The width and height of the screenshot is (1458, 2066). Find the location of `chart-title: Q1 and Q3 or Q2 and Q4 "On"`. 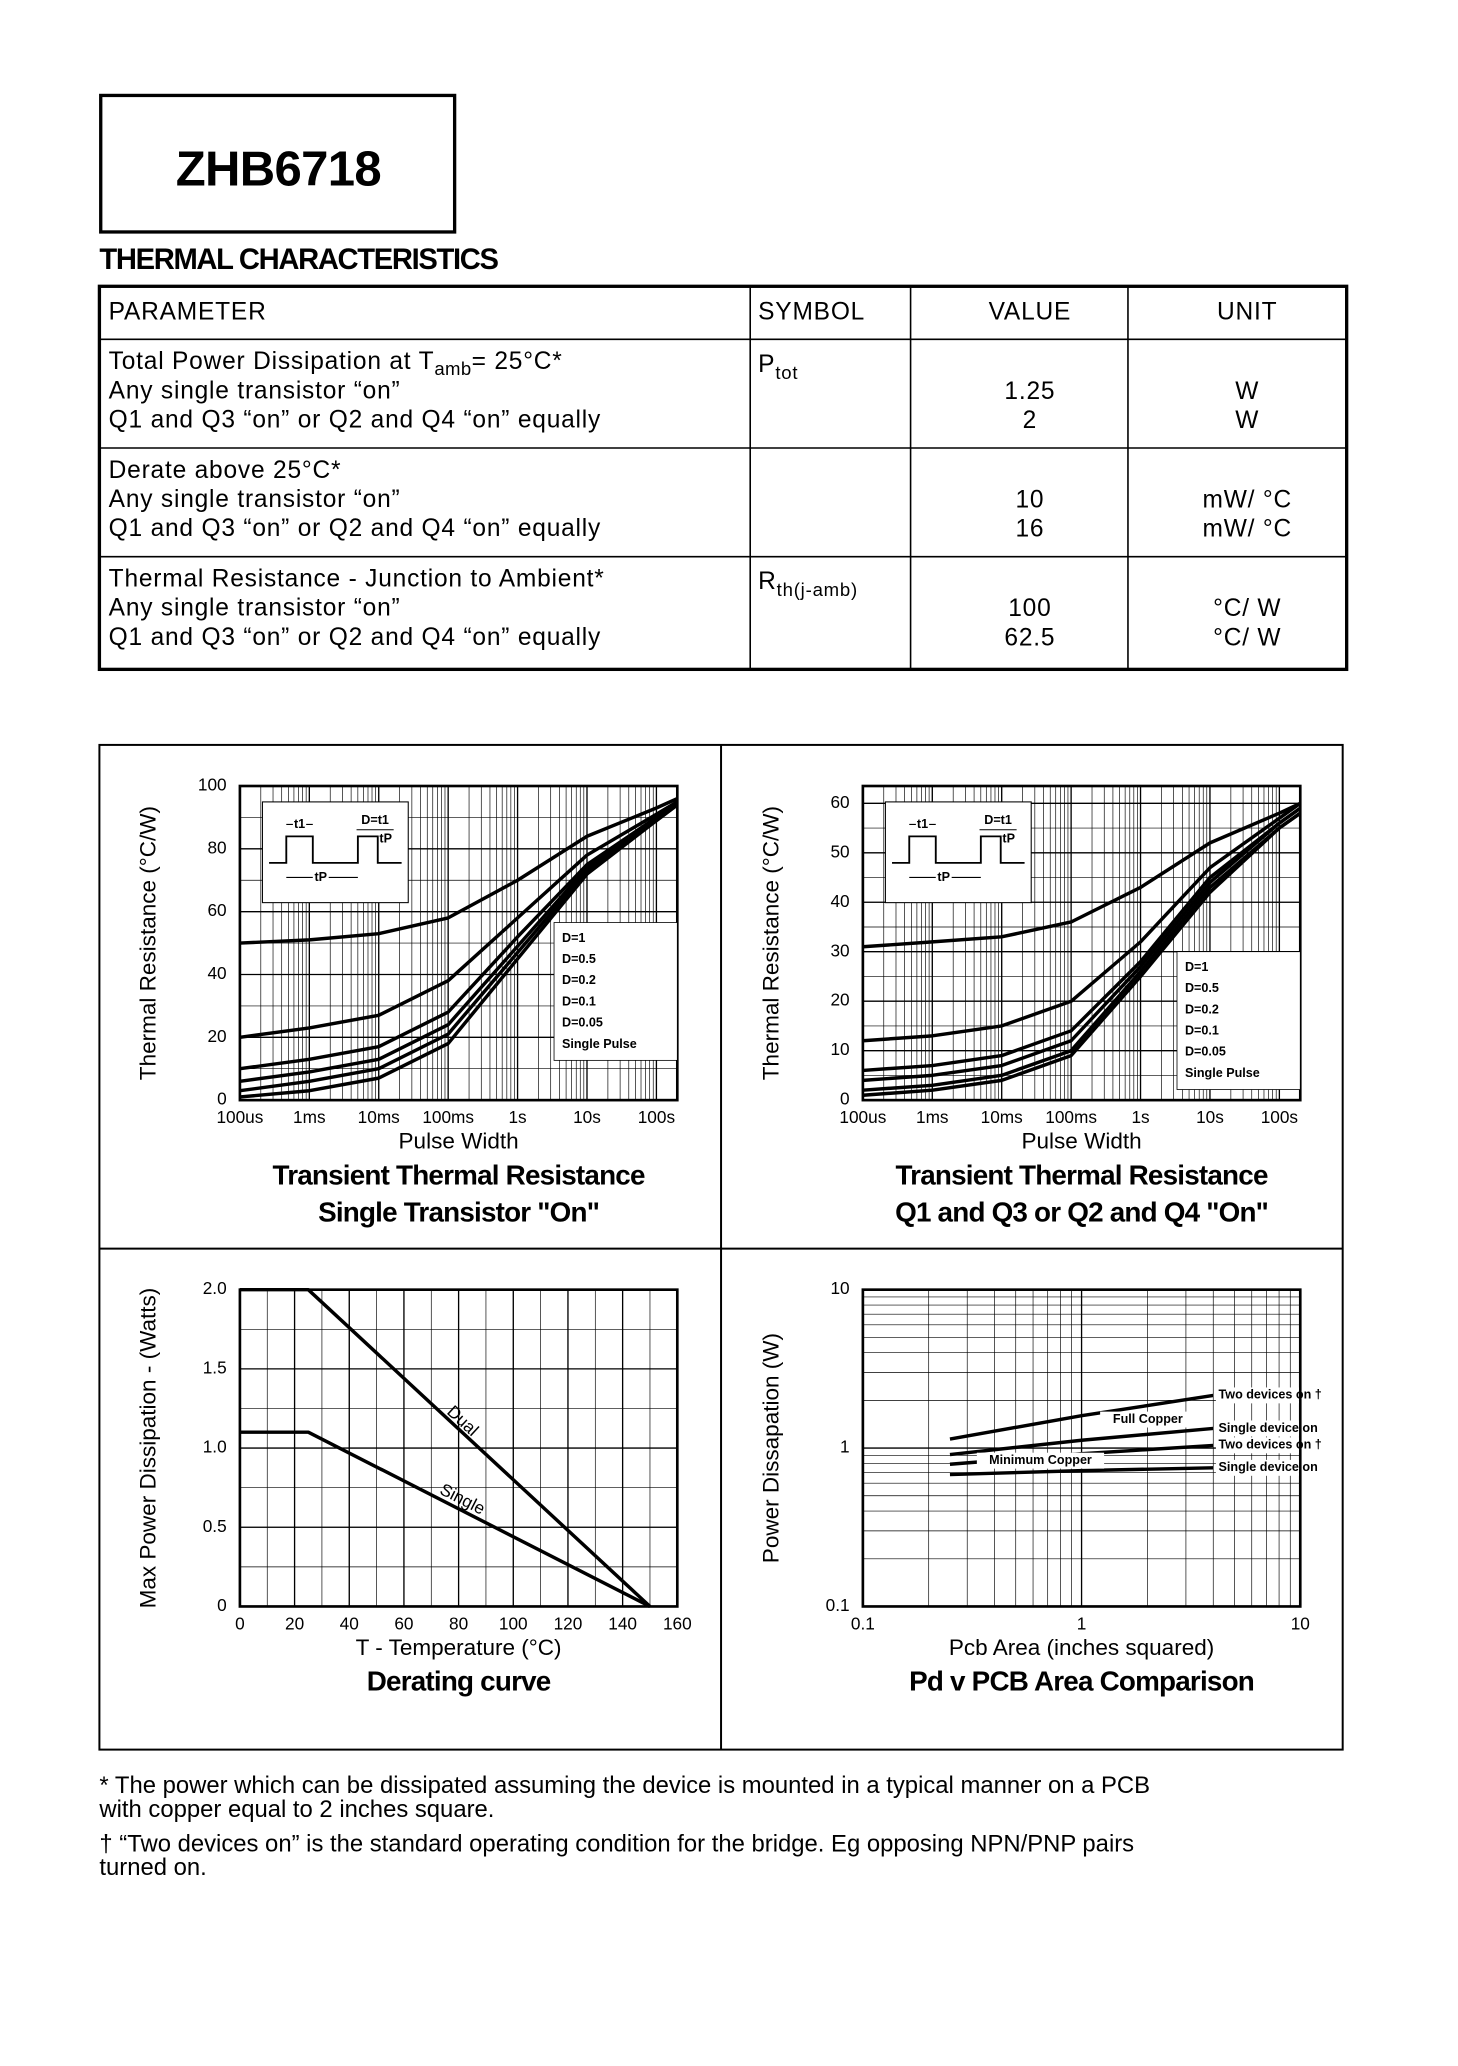

chart-title: Q1 and Q3 or Q2 and Q4 "On" is located at coordinates (1081, 1211).